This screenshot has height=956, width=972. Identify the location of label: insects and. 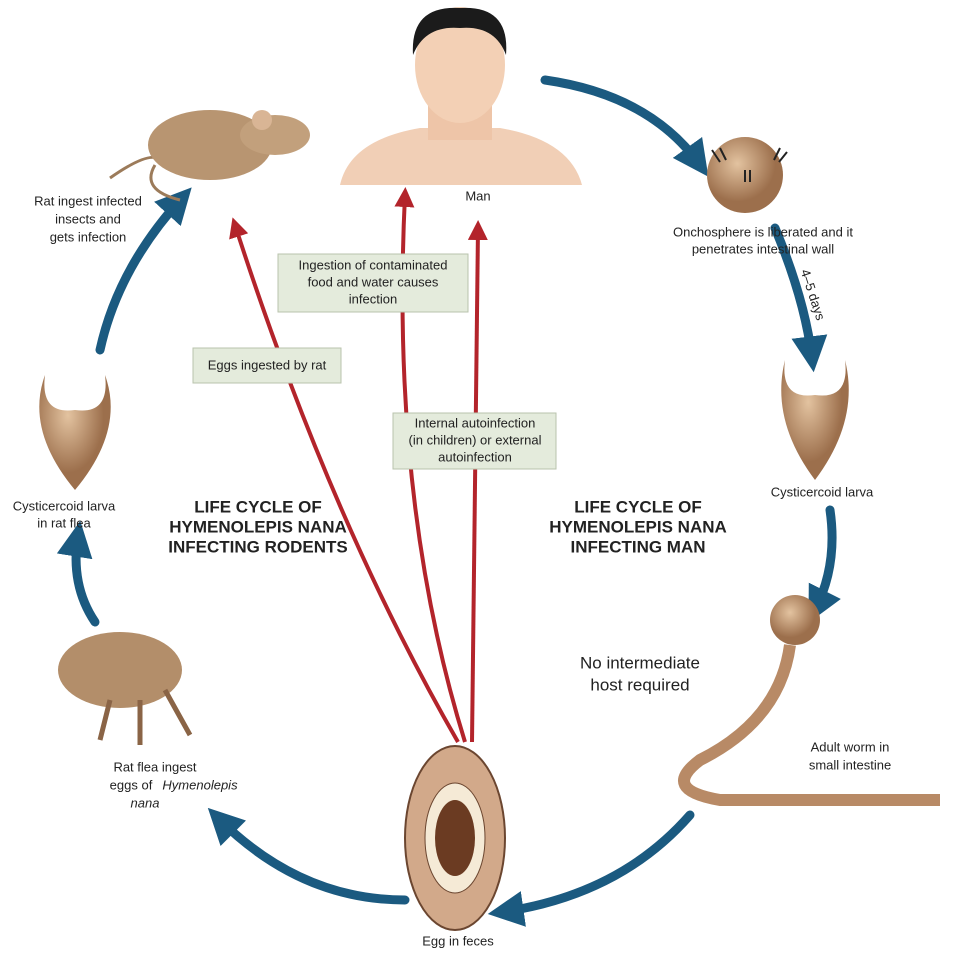
(88, 218).